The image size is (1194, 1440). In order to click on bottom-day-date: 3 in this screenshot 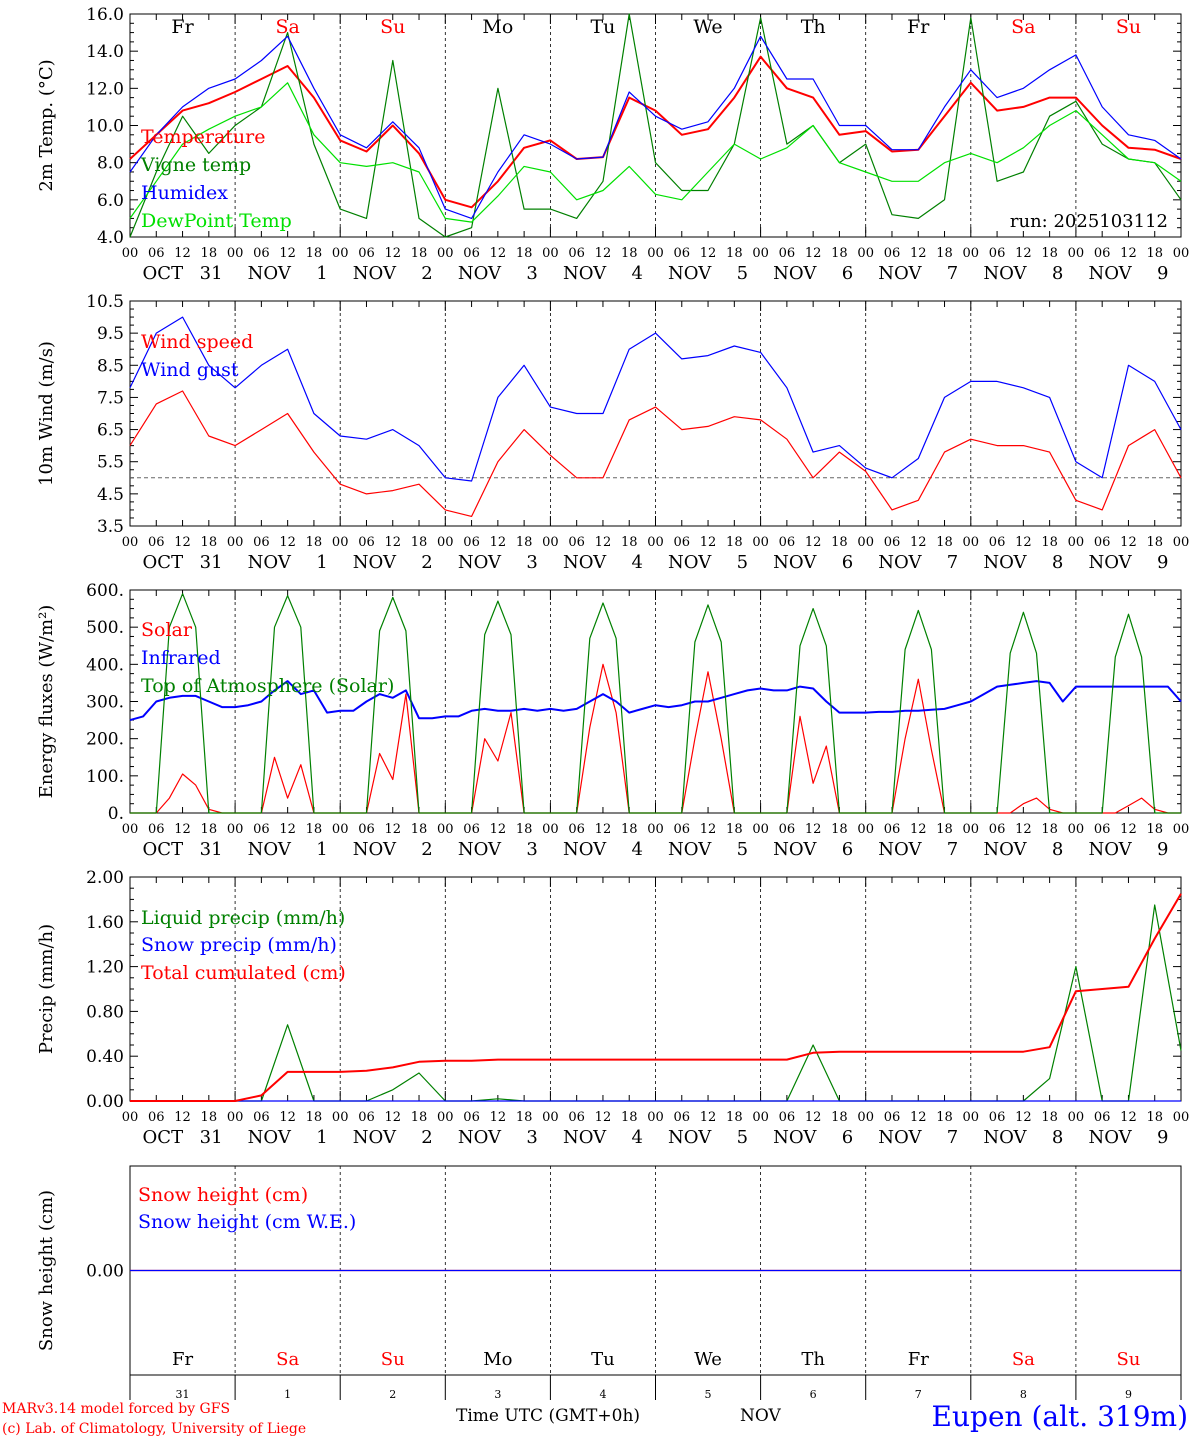, I will do `click(497, 1394)`.